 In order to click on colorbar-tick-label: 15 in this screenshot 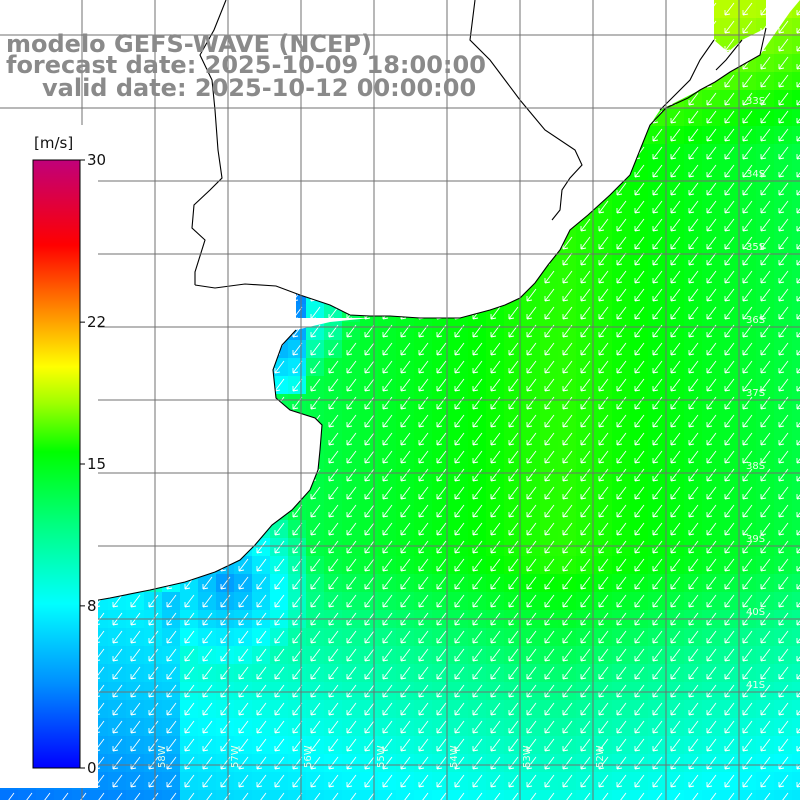, I will do `click(96, 464)`.